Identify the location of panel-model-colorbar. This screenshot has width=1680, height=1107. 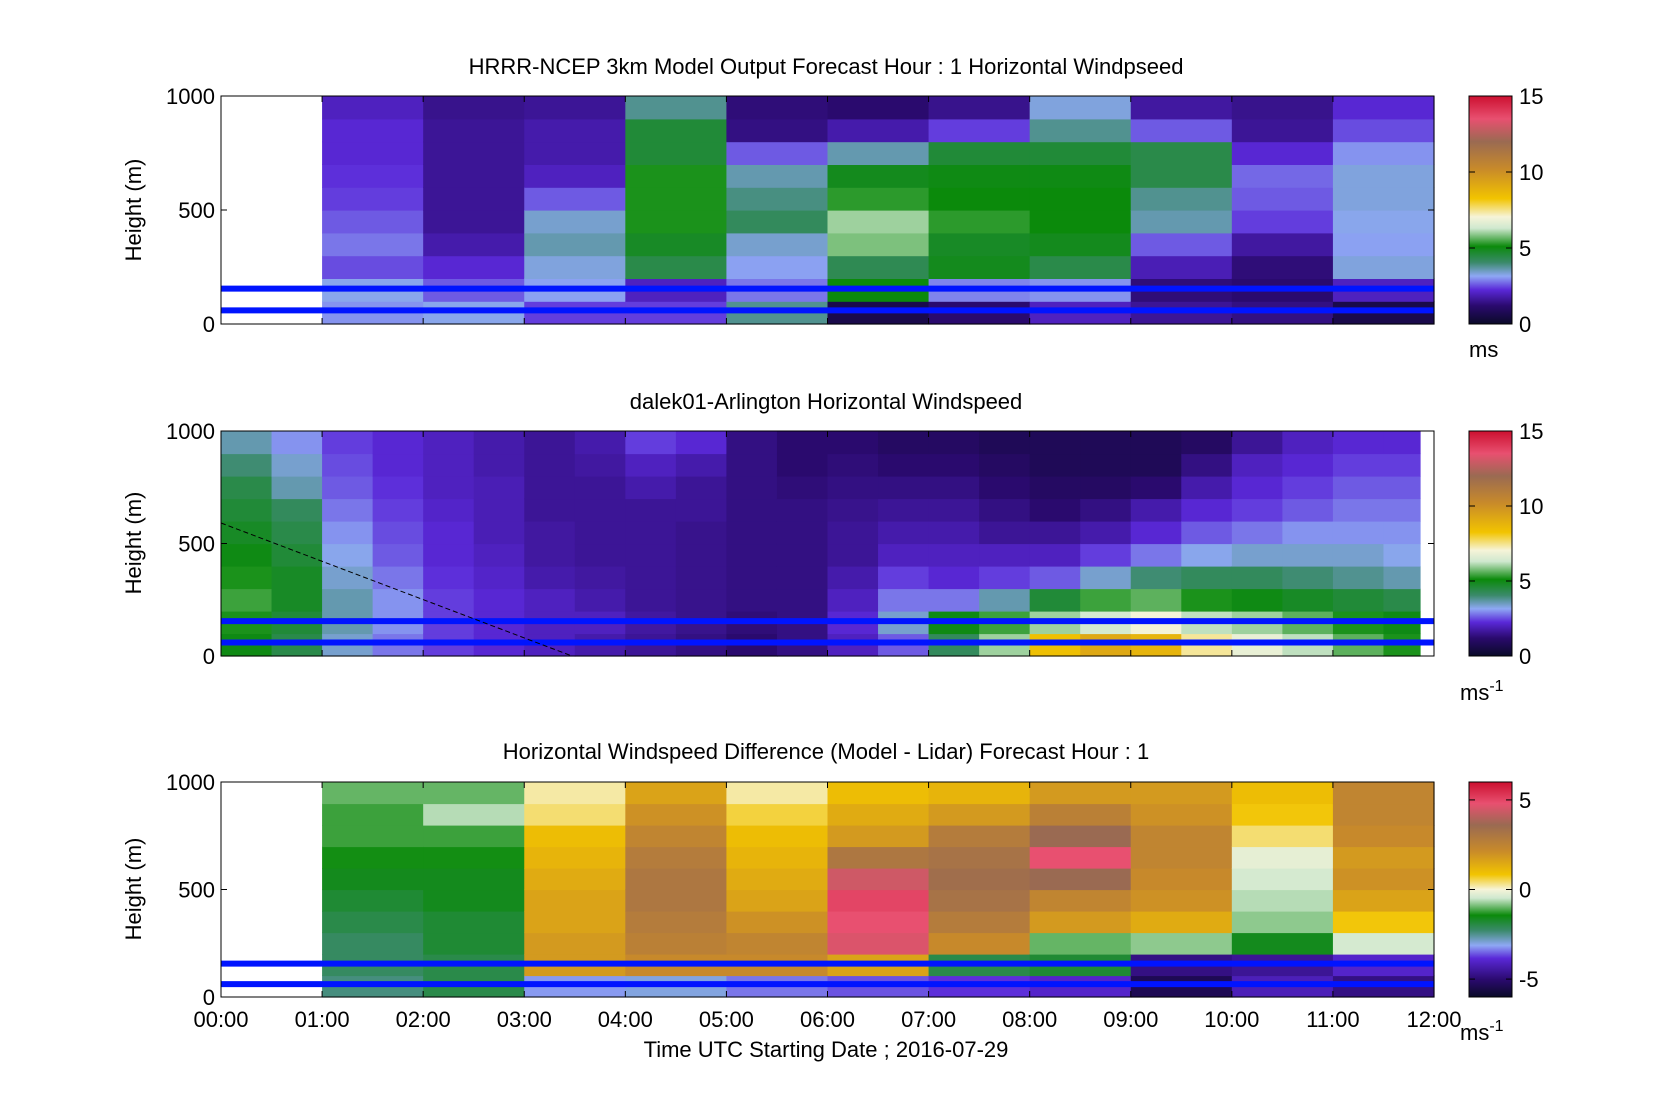
(1490, 210).